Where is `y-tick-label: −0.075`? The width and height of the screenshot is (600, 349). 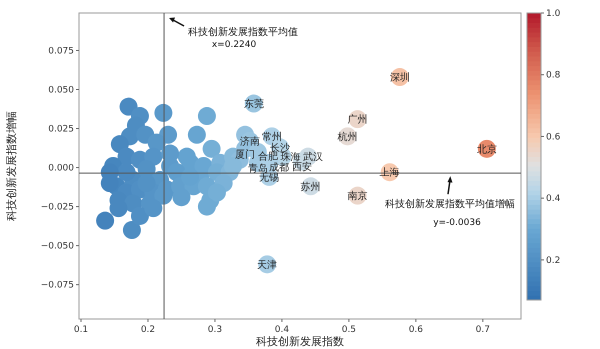 y-tick-label: −0.075 is located at coordinates (57, 285).